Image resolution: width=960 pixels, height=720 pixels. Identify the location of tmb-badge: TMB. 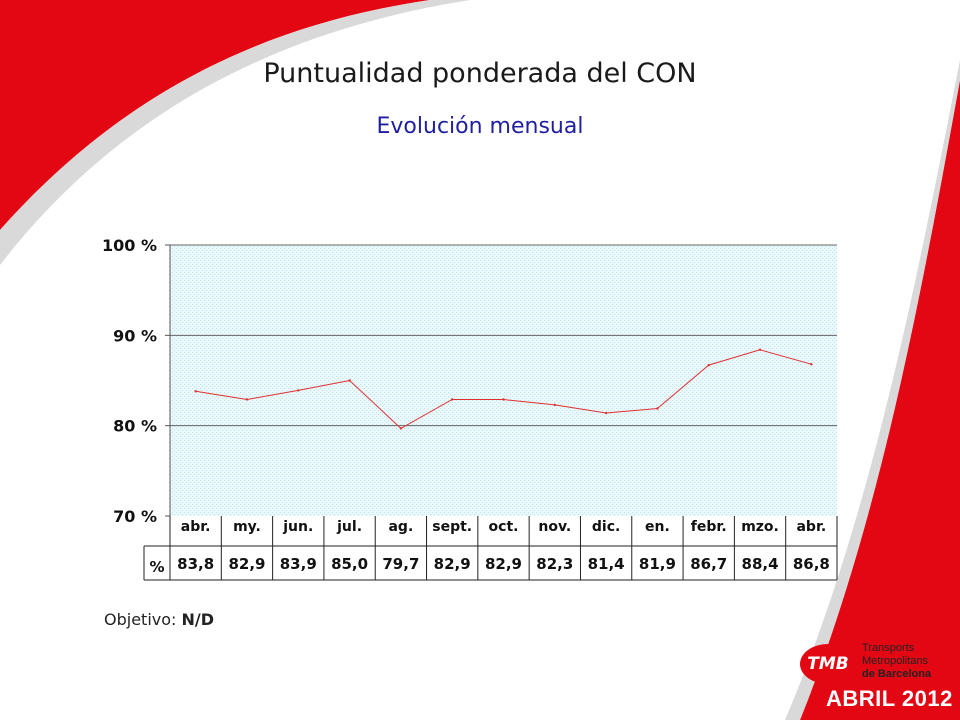
(828, 664).